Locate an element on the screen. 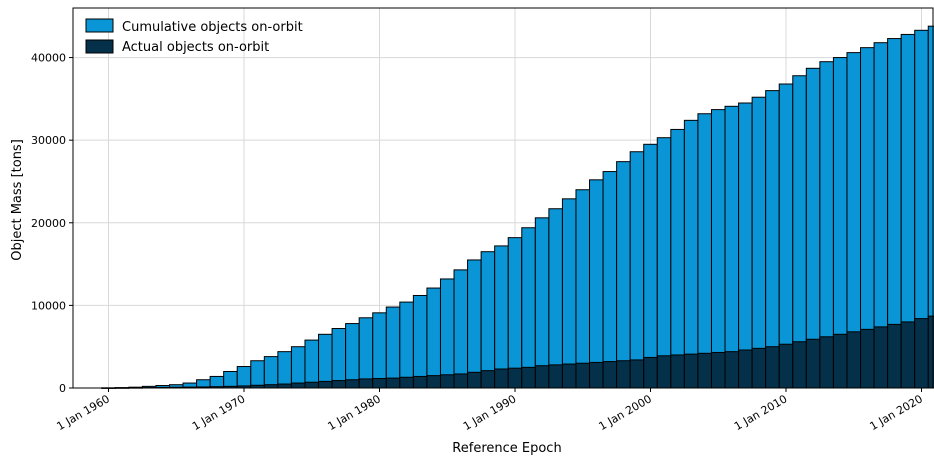 This screenshot has width=934, height=459. x-axis-title: Reference Epoch is located at coordinates (506, 448).